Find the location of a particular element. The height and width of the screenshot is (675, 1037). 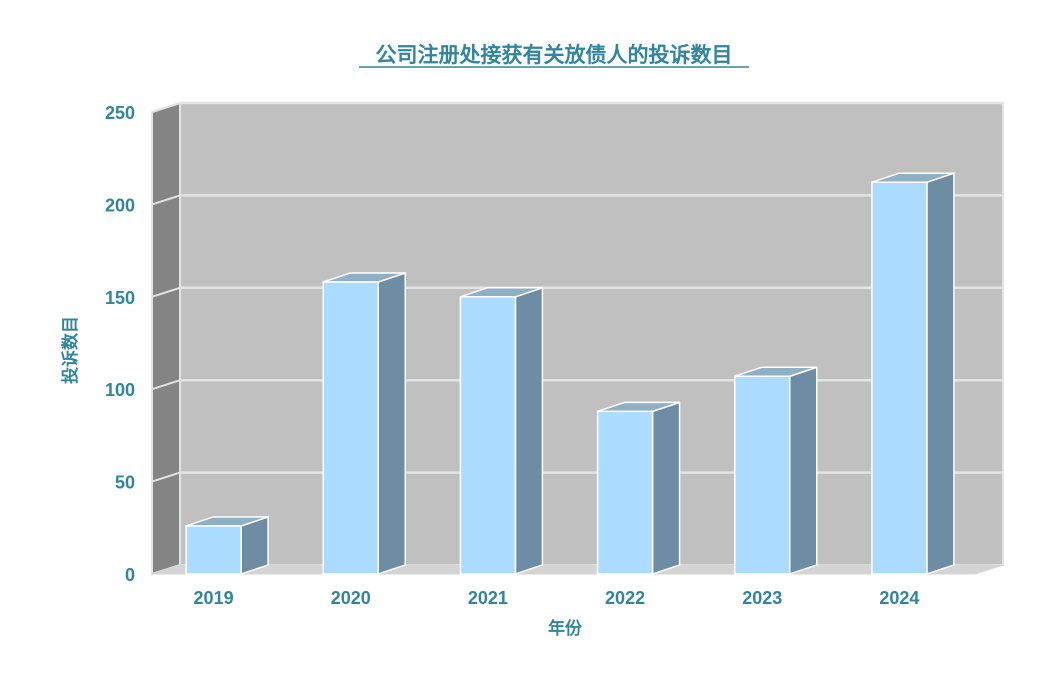

y-axis-label: 投诉数目 is located at coordinates (70, 350).